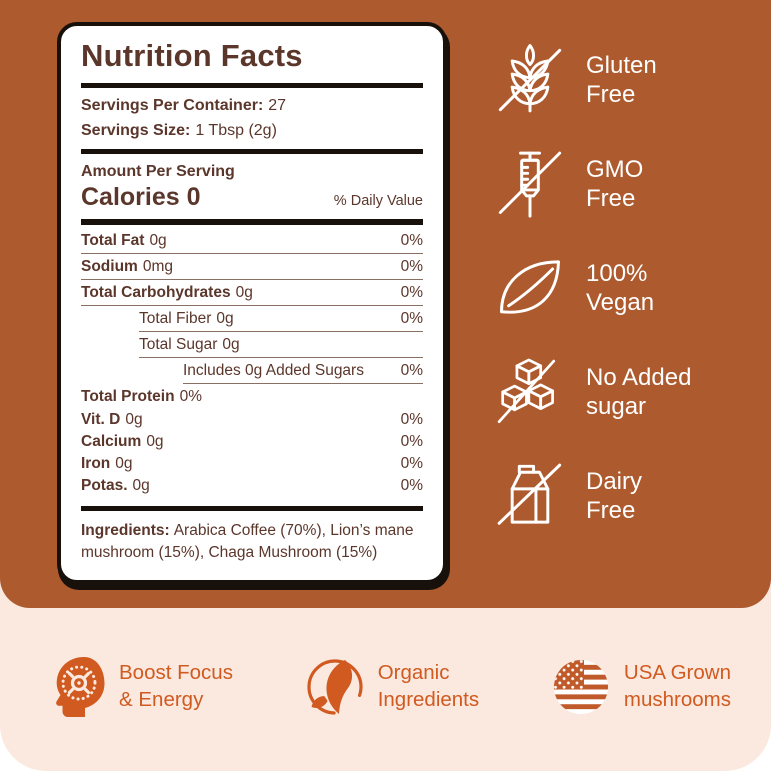 The width and height of the screenshot is (771, 771). I want to click on nutrient-name: Iron, so click(96, 463).